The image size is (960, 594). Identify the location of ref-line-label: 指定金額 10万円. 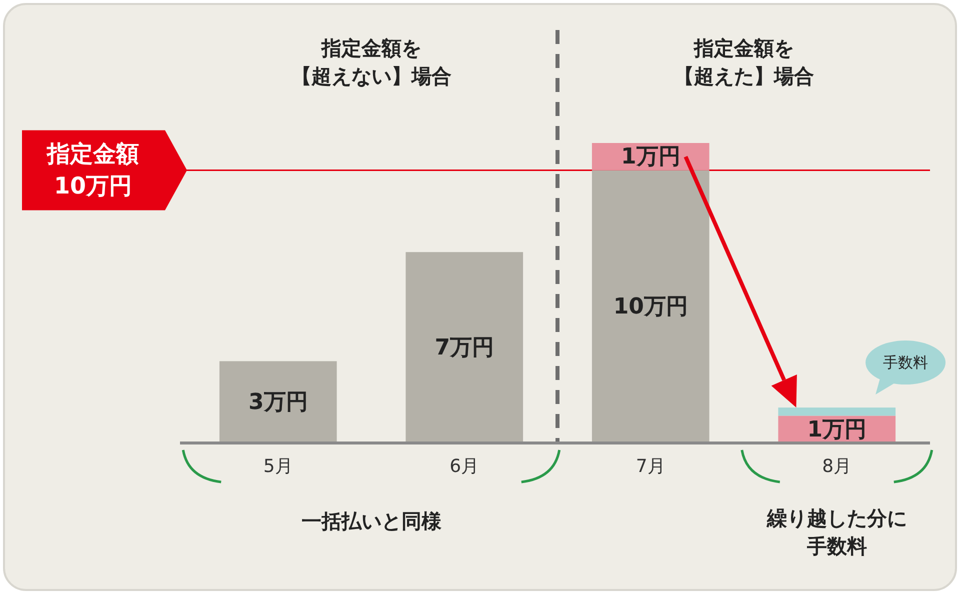
(92, 170).